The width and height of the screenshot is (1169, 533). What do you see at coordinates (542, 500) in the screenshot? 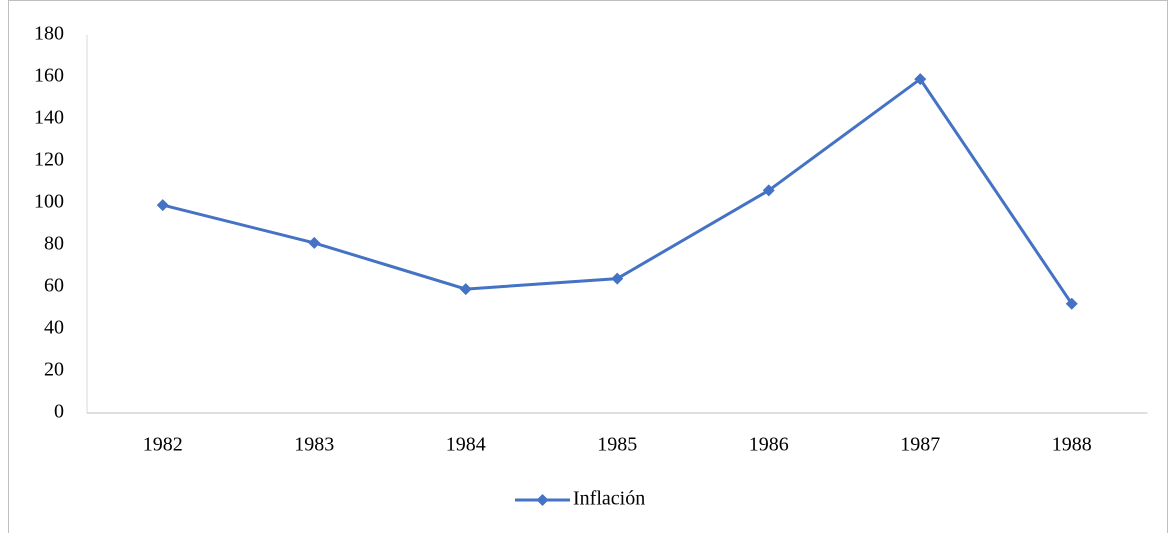
I see `legend-marker` at bounding box center [542, 500].